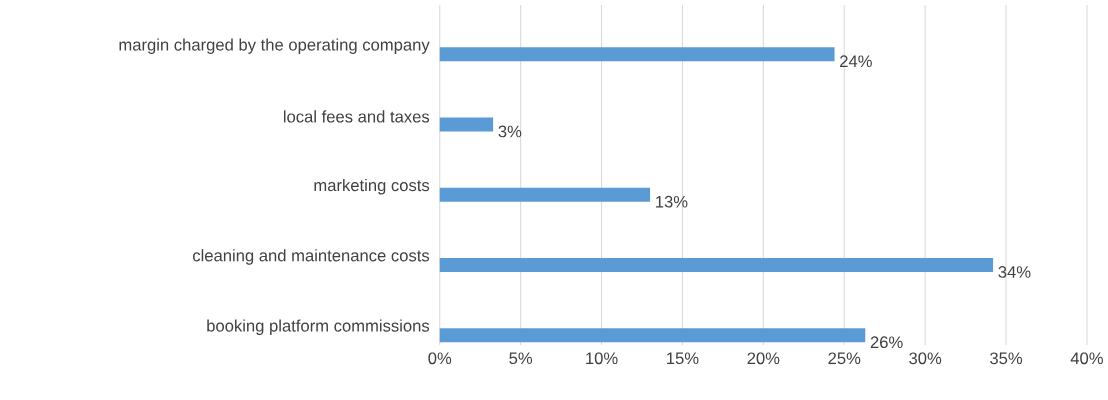 The height and width of the screenshot is (400, 1108). Describe the element at coordinates (318, 327) in the screenshot. I see `y-tick-label: booking platform commissions` at that location.